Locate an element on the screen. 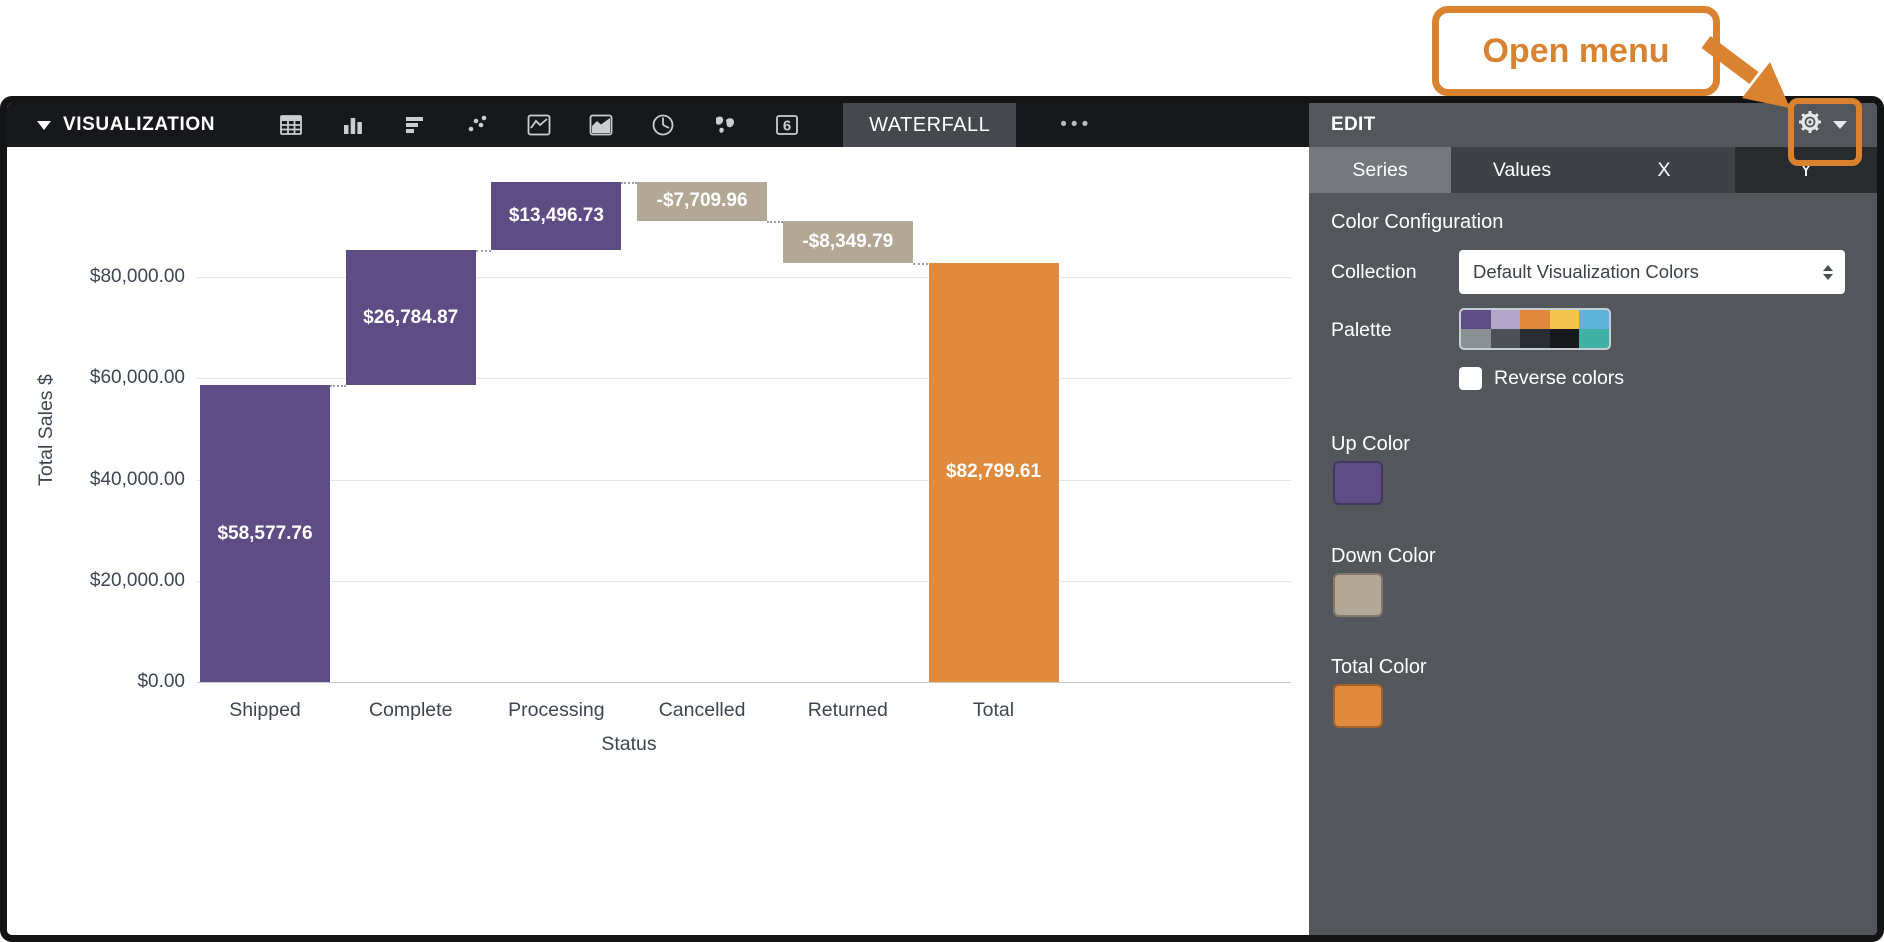  total-color-swatch is located at coordinates (1358, 706).